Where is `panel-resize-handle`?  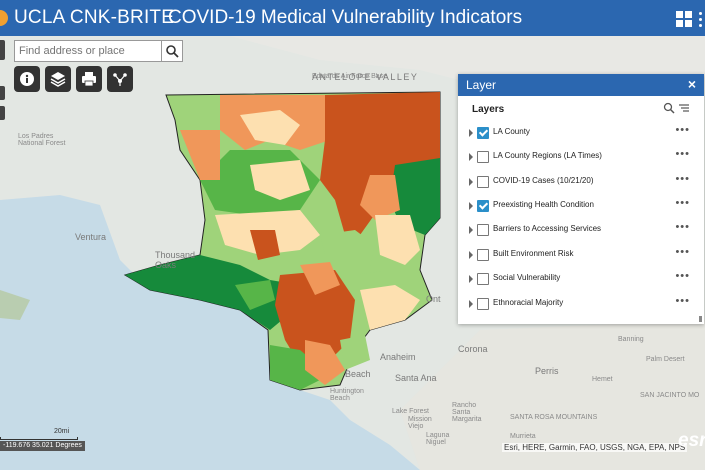
panel-resize-handle is located at coordinates (700, 319).